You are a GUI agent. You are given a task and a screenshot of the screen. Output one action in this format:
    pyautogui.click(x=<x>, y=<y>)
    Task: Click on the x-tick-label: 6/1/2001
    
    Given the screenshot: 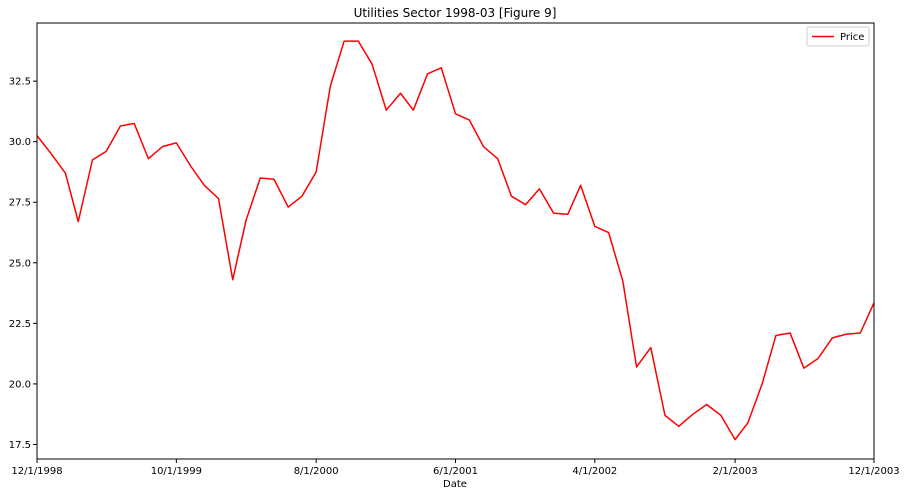 What is the action you would take?
    pyautogui.click(x=455, y=471)
    